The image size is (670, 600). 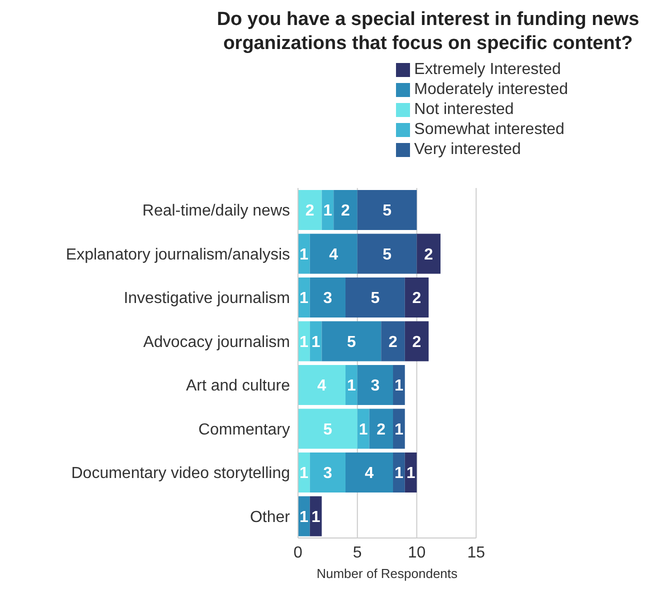 I want to click on y-tick-label: Advocacy journalism, so click(x=216, y=342).